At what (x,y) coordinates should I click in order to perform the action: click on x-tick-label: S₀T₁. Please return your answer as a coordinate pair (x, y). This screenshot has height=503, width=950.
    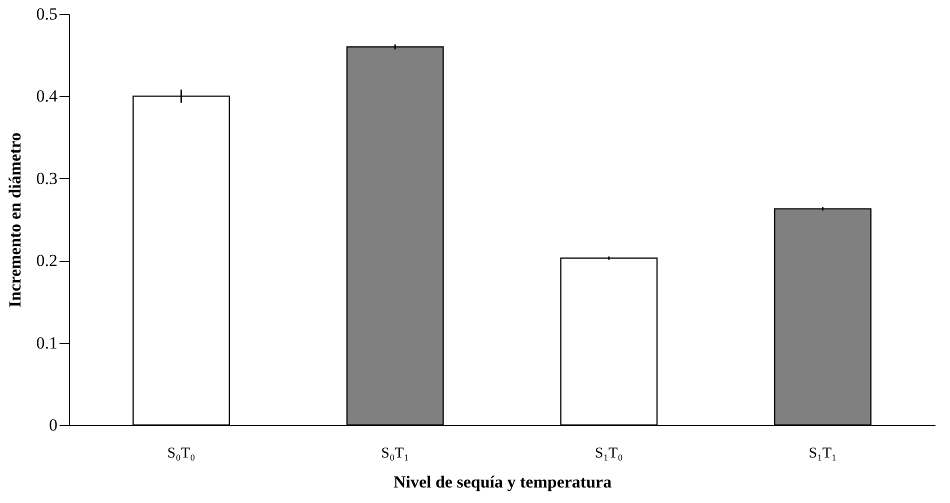
    Looking at the image, I should click on (395, 454).